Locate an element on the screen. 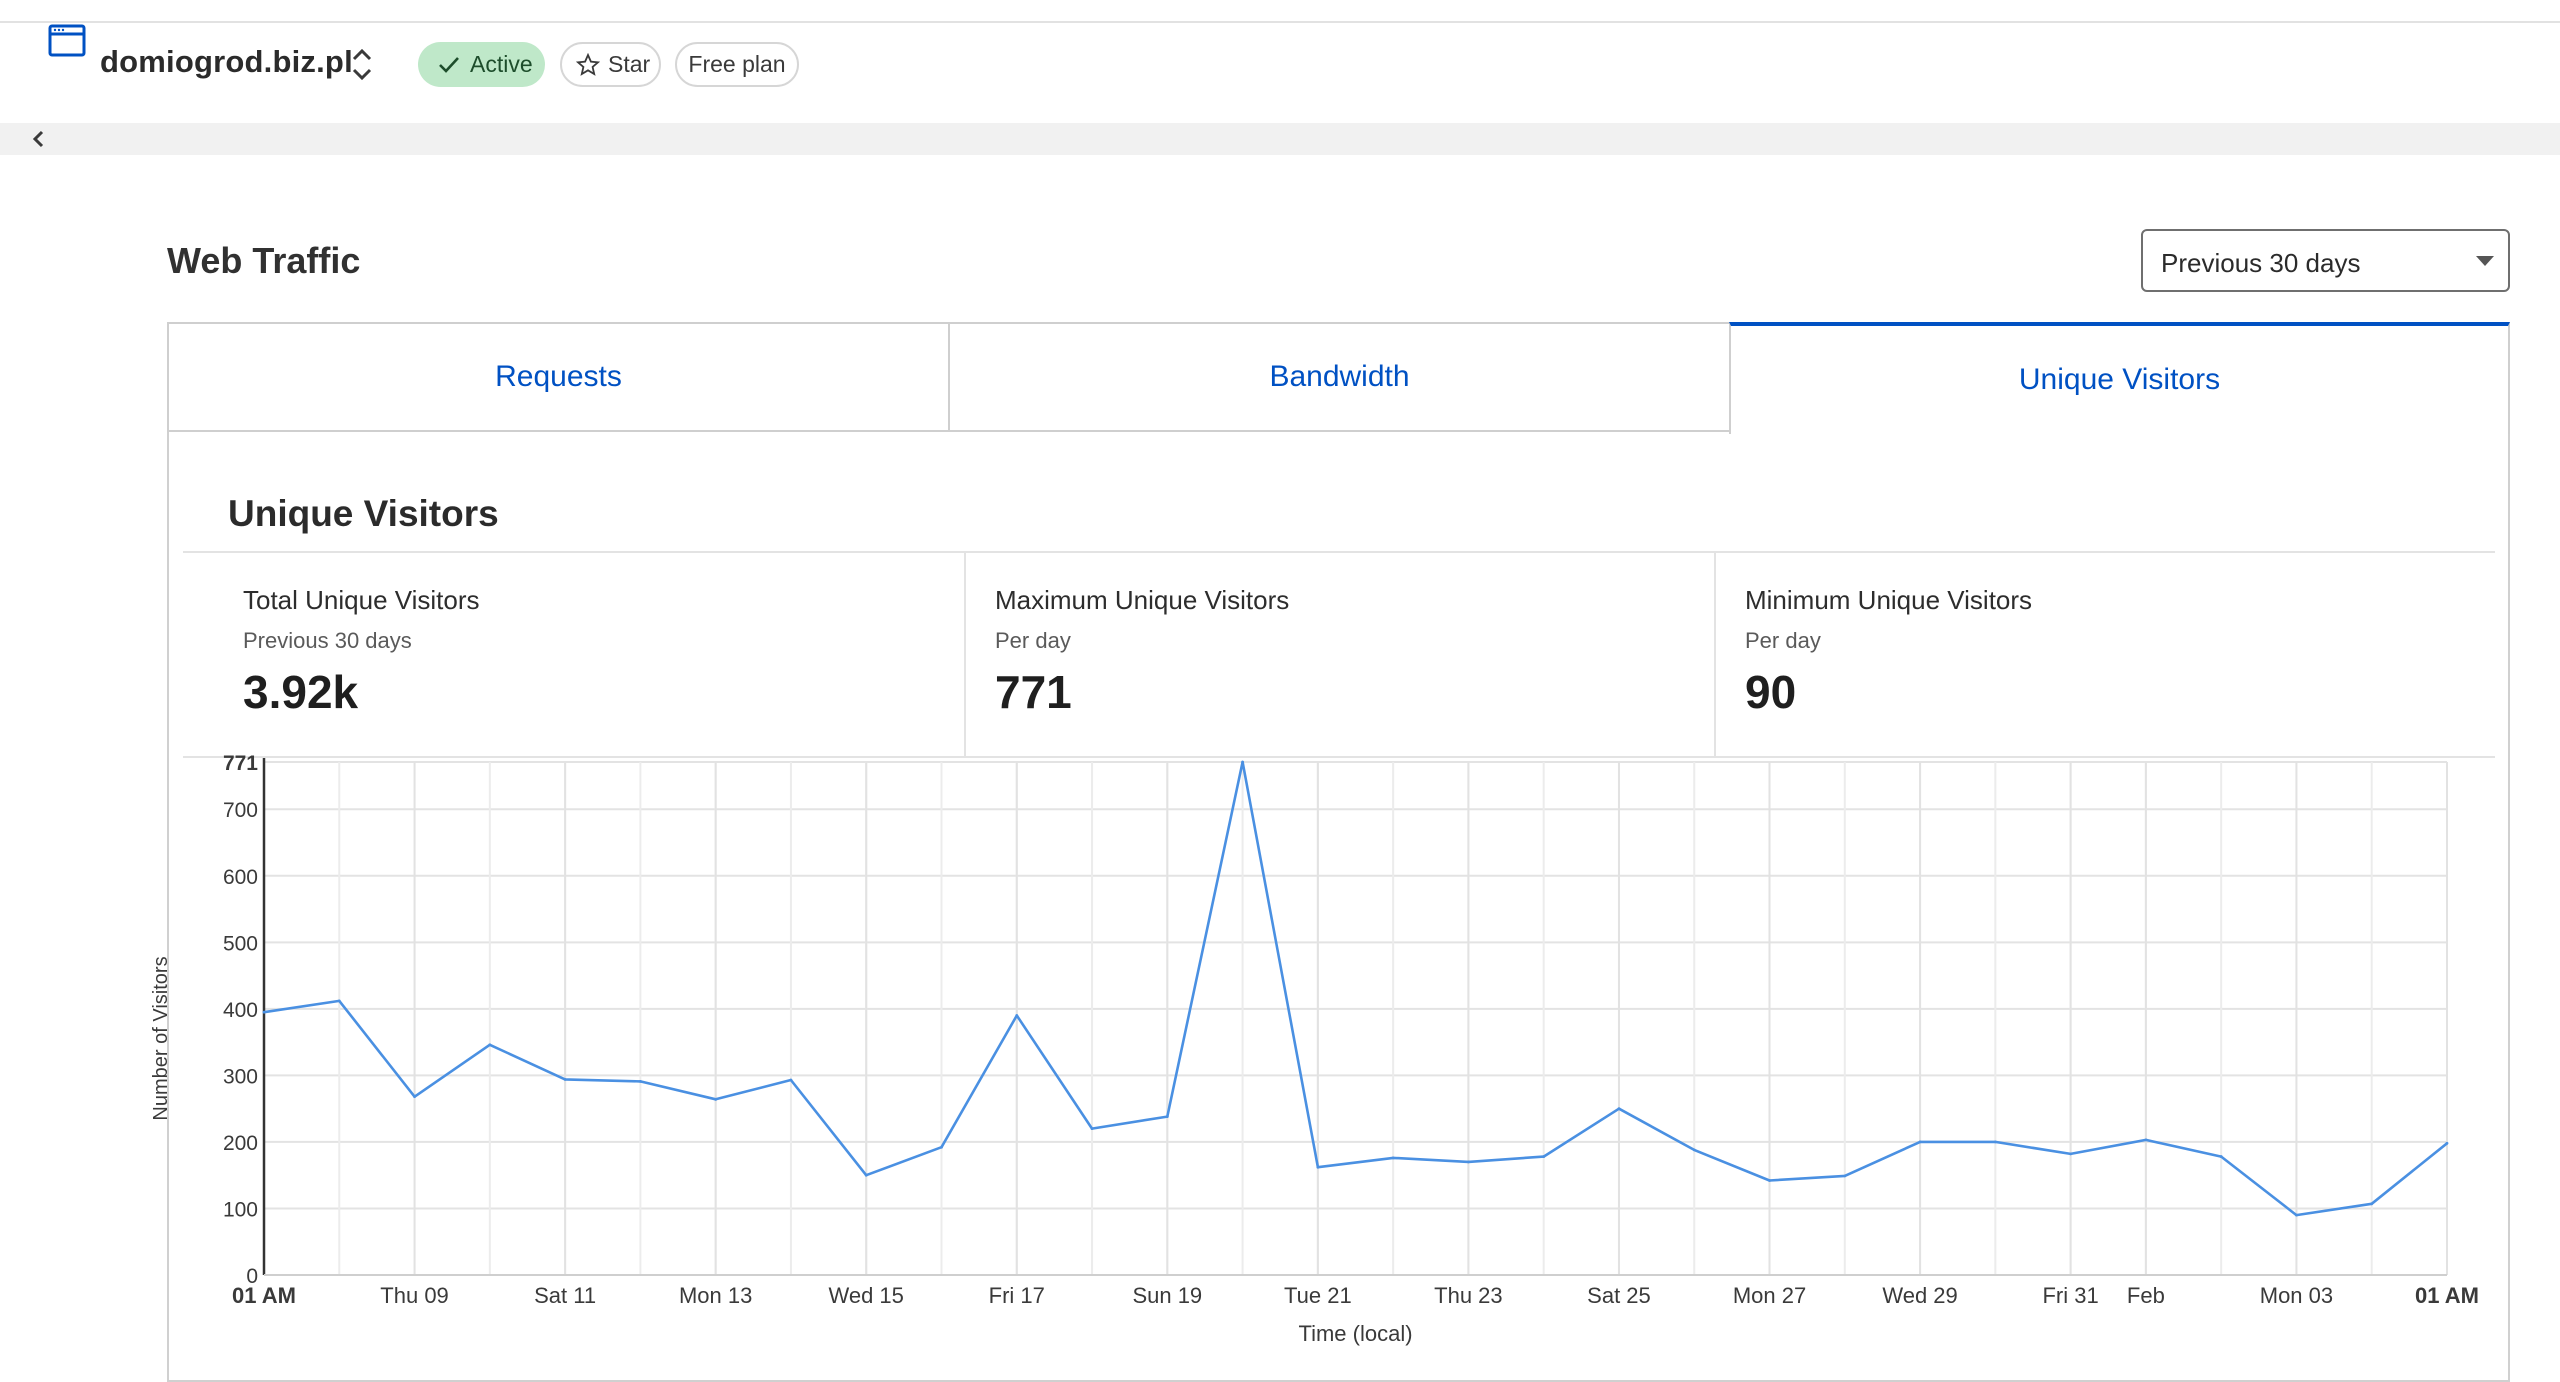 The image size is (2560, 1382). y-tick-label: 0 is located at coordinates (252, 1276).